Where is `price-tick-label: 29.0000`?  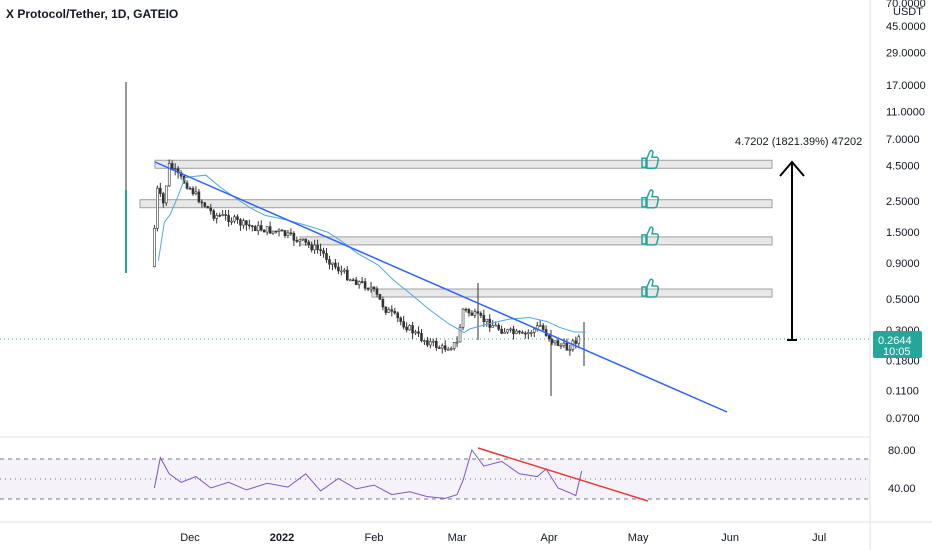 price-tick-label: 29.0000 is located at coordinates (906, 54).